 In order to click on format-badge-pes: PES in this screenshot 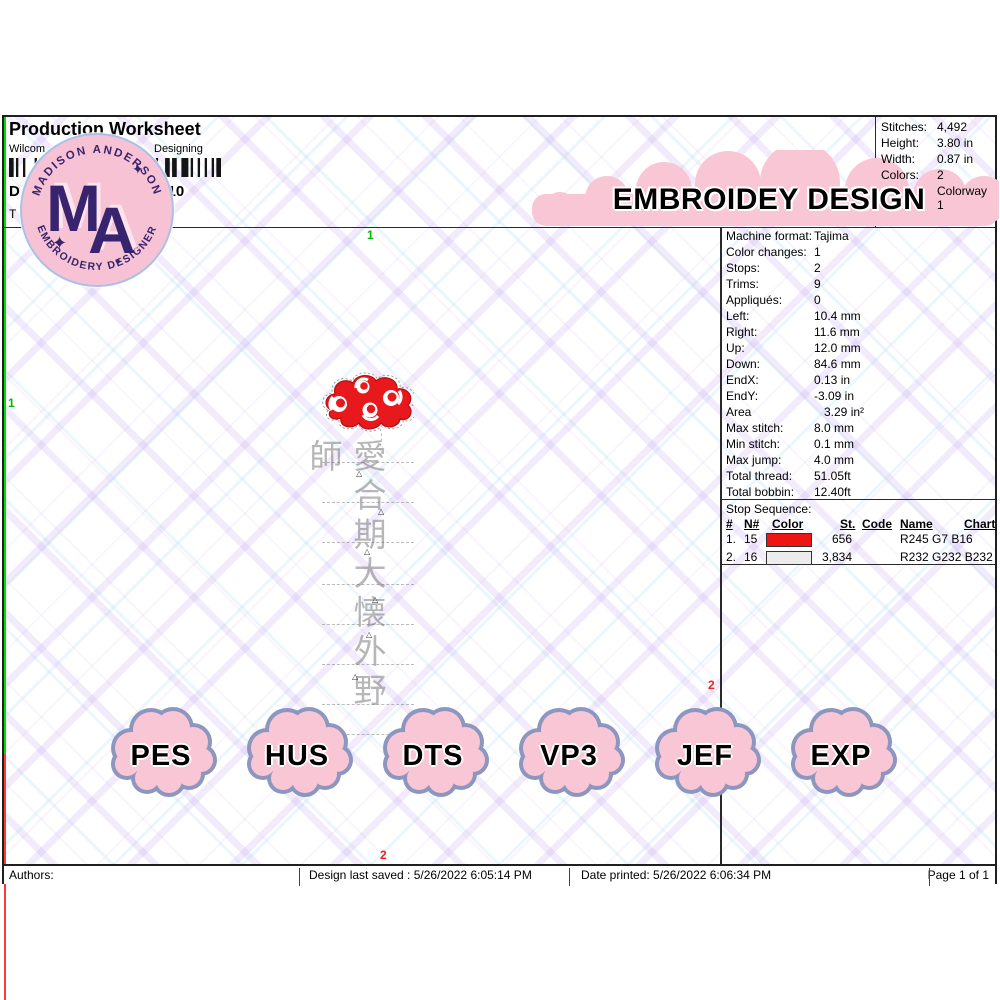, I will do `click(161, 750)`.